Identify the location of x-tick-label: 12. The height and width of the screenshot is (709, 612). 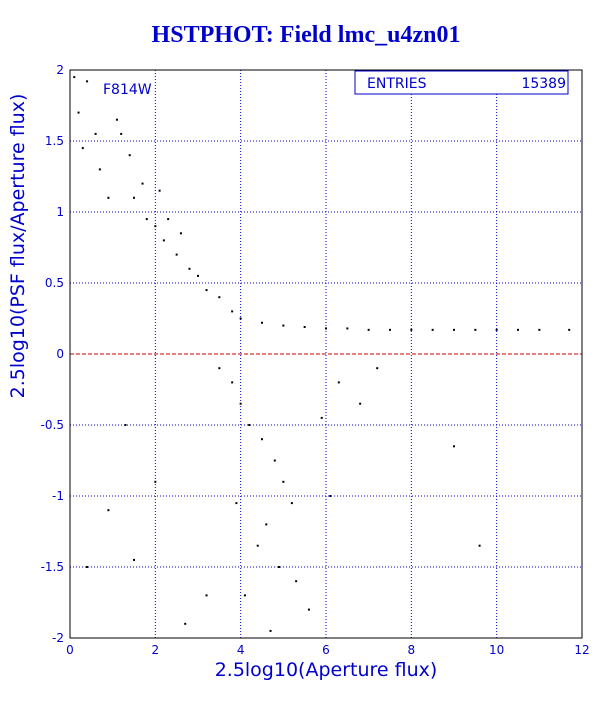
(581, 650).